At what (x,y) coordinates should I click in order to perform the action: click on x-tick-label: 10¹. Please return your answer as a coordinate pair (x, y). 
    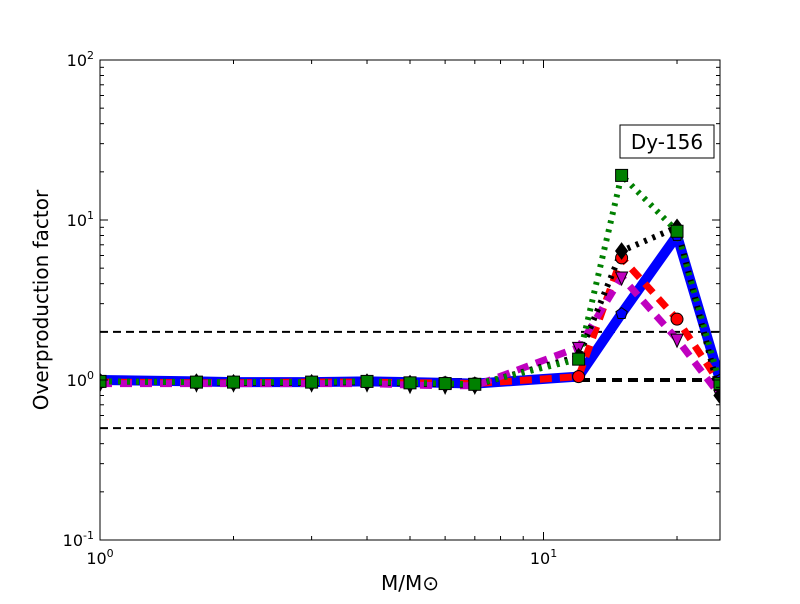
    Looking at the image, I should click on (543, 557).